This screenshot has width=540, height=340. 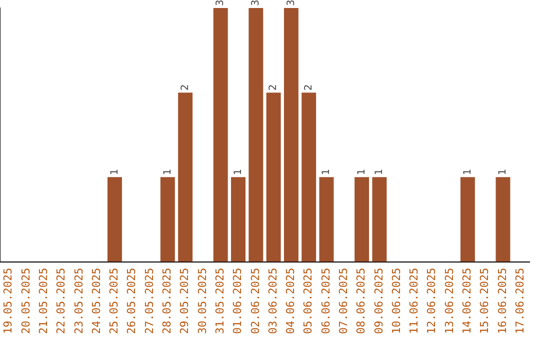 What do you see at coordinates (149, 301) in the screenshot?
I see `x-tick-label: 27.05.2025` at bounding box center [149, 301].